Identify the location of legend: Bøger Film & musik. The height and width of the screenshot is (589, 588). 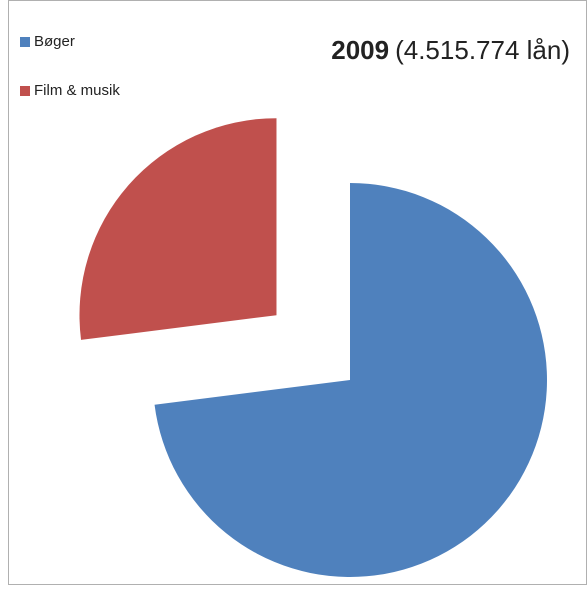
(70, 66).